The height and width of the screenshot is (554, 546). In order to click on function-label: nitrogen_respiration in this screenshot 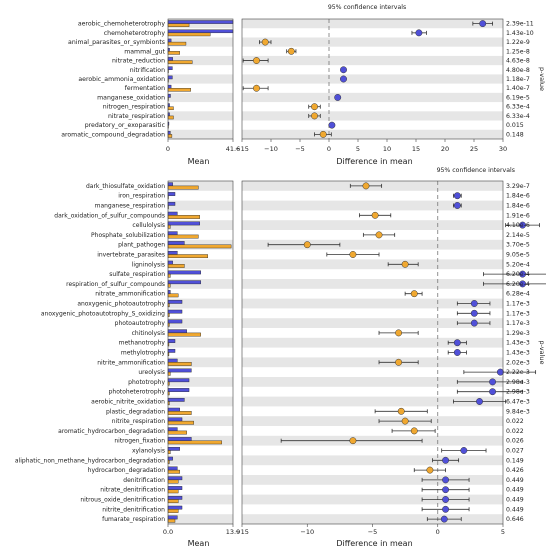, I will do `click(134, 107)`.